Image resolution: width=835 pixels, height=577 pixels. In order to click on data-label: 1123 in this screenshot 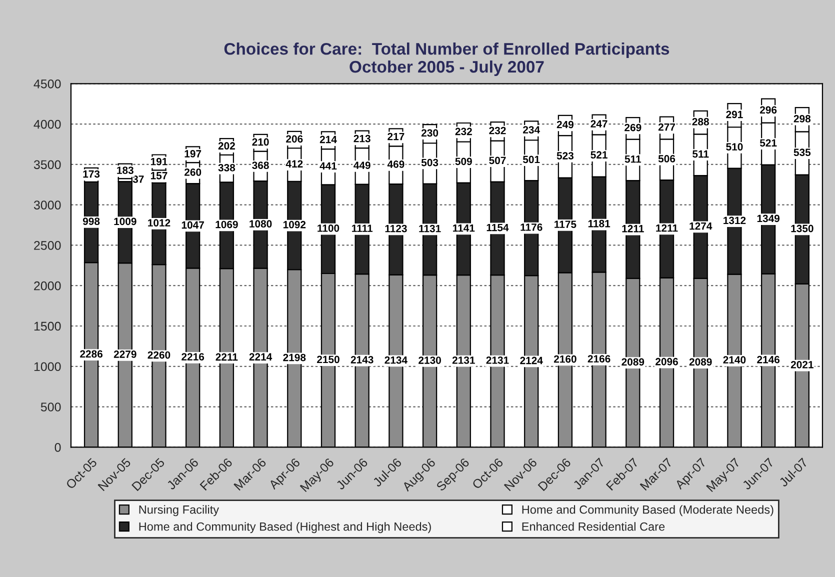, I will do `click(396, 228)`.